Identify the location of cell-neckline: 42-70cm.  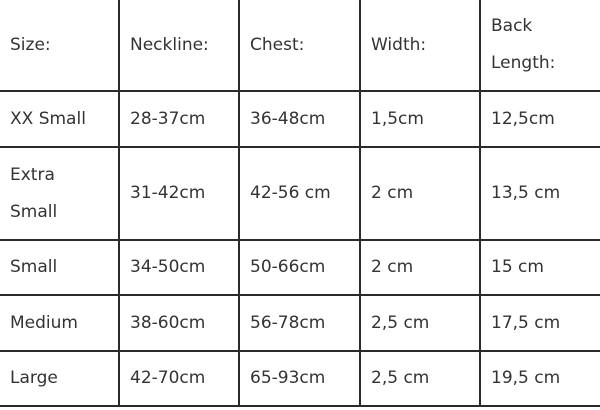
(179, 378).